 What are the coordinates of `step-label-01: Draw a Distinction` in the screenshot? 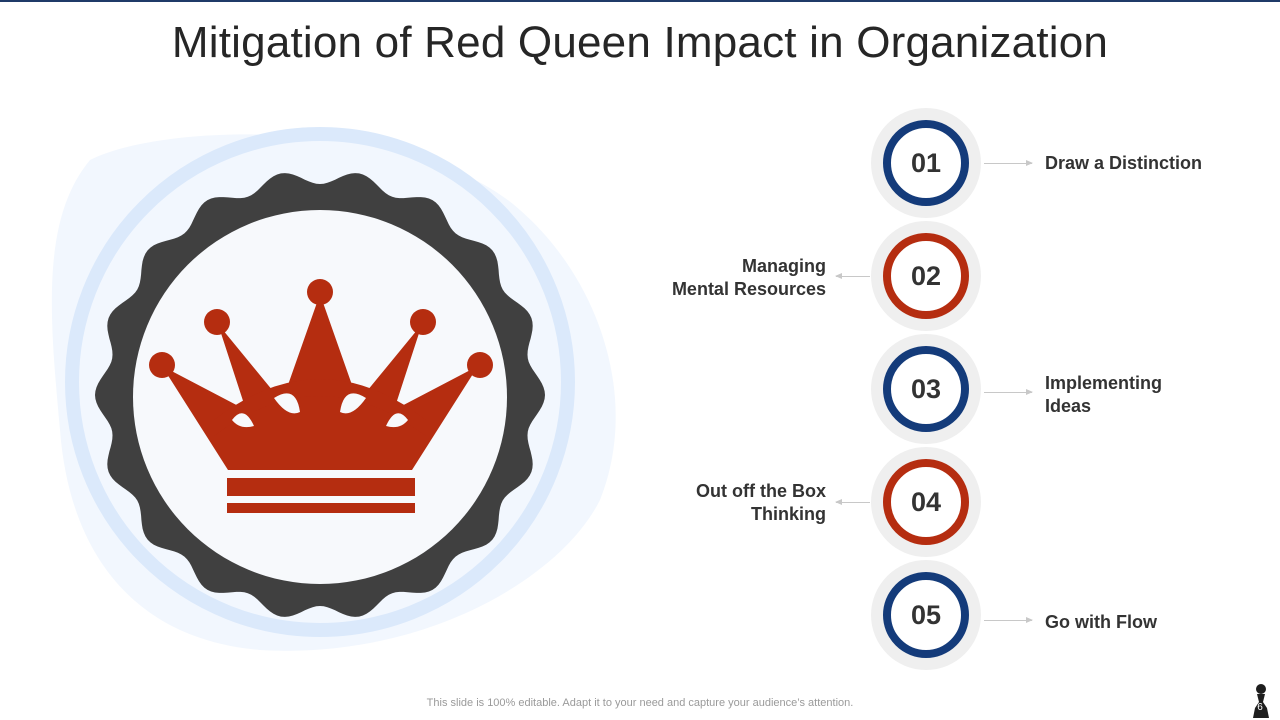 It's located at (1155, 163).